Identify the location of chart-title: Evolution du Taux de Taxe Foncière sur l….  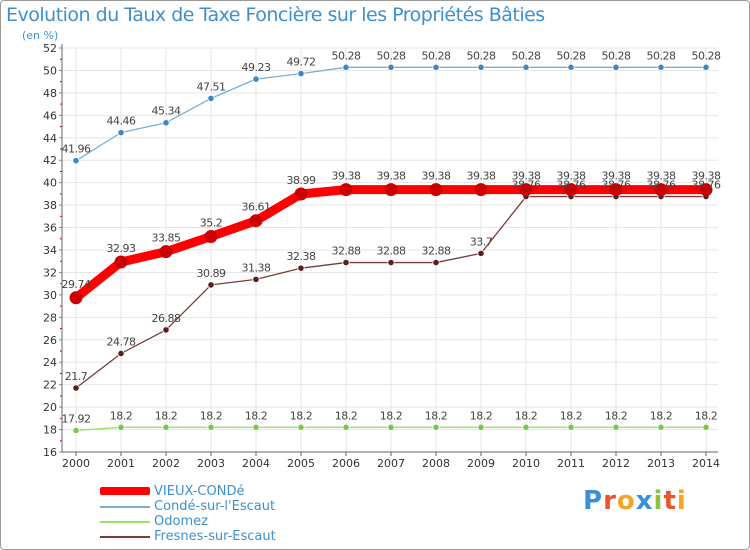
(275, 15).